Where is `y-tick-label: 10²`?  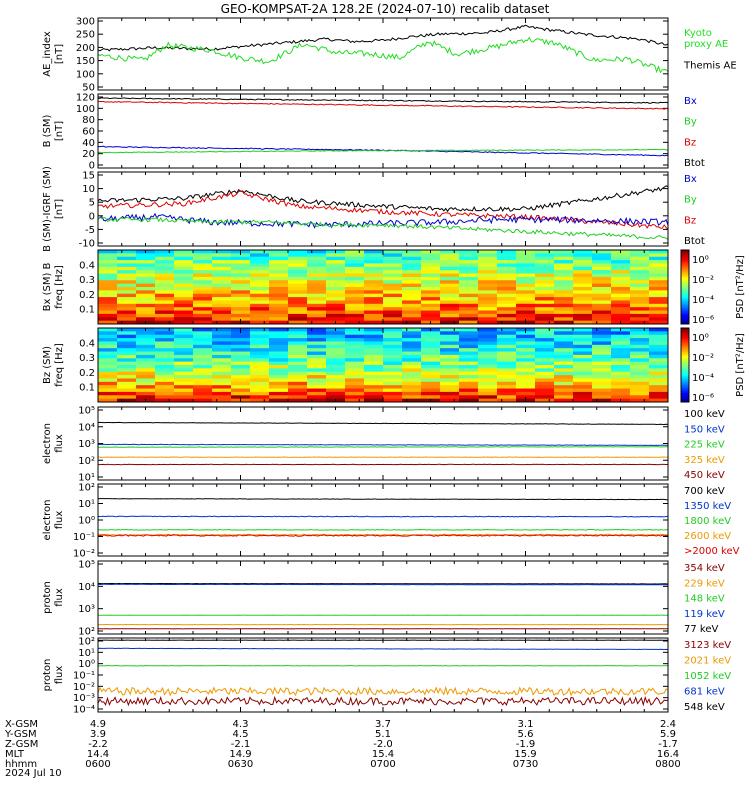 y-tick-label: 10² is located at coordinates (86, 642).